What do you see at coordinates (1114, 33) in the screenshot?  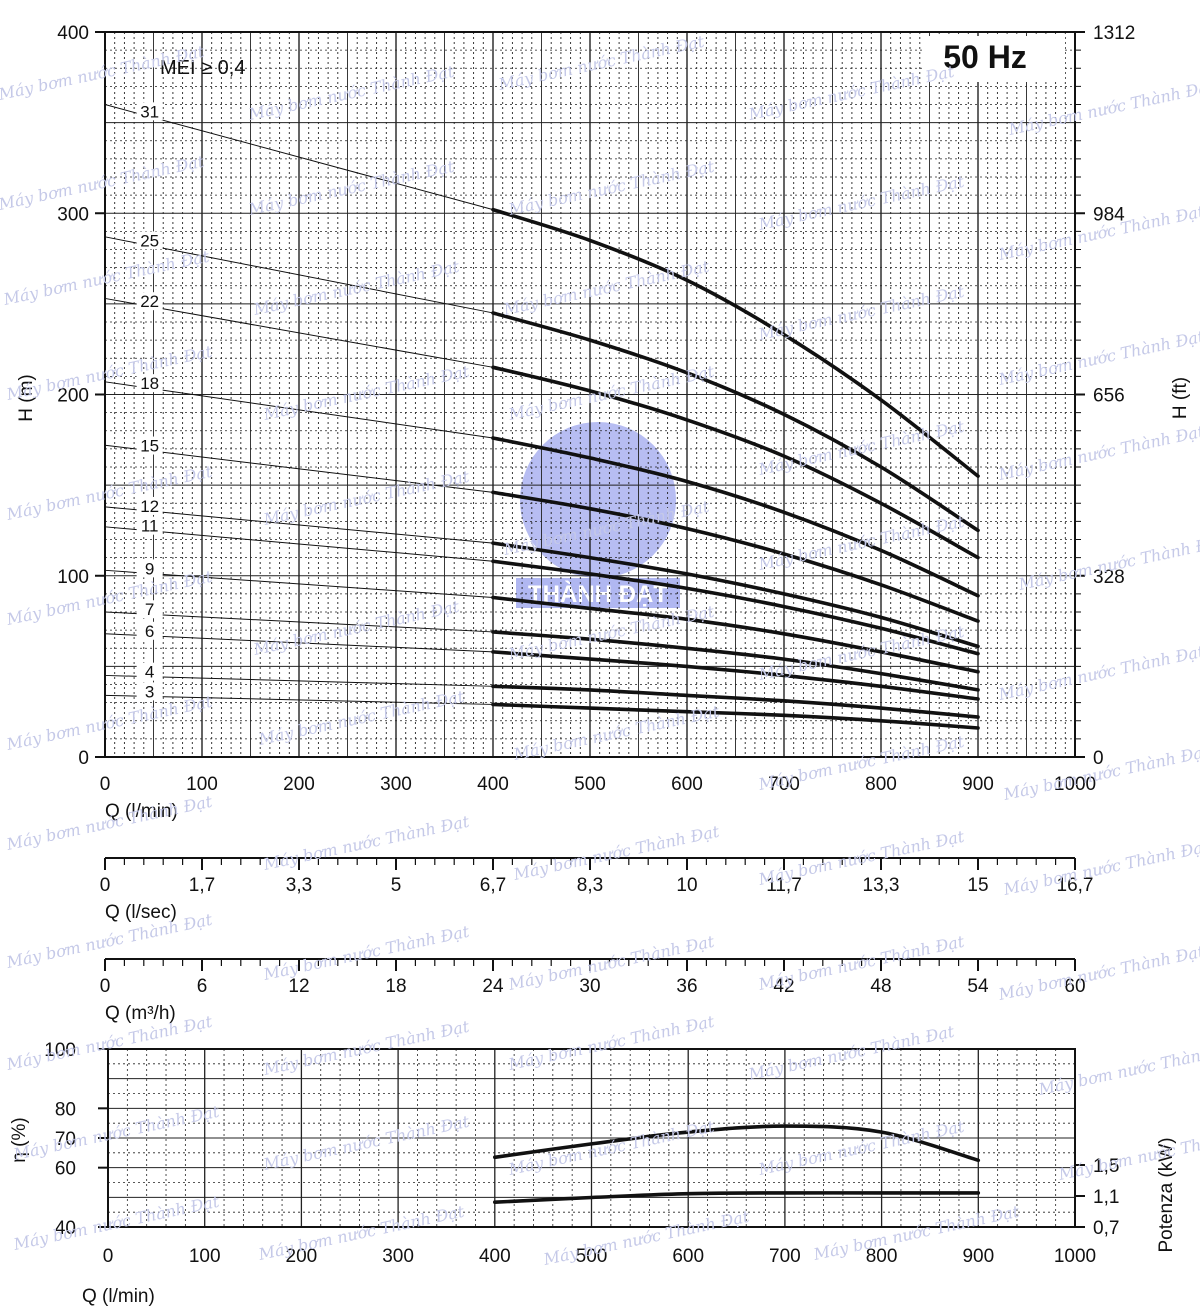 I see `y2-tick-label: 1312` at bounding box center [1114, 33].